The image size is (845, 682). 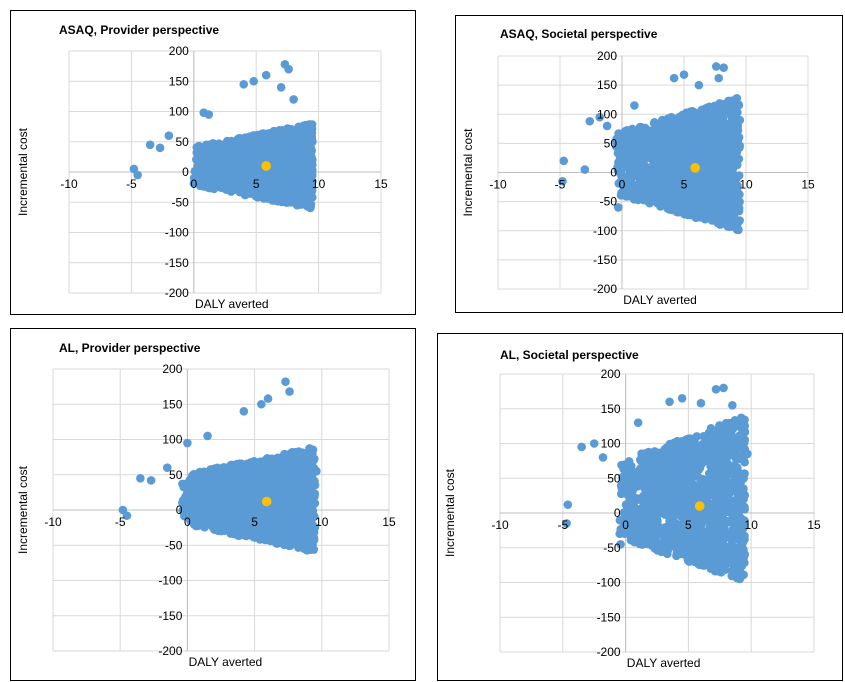 I want to click on x-tick-label: 0, so click(x=193, y=184).